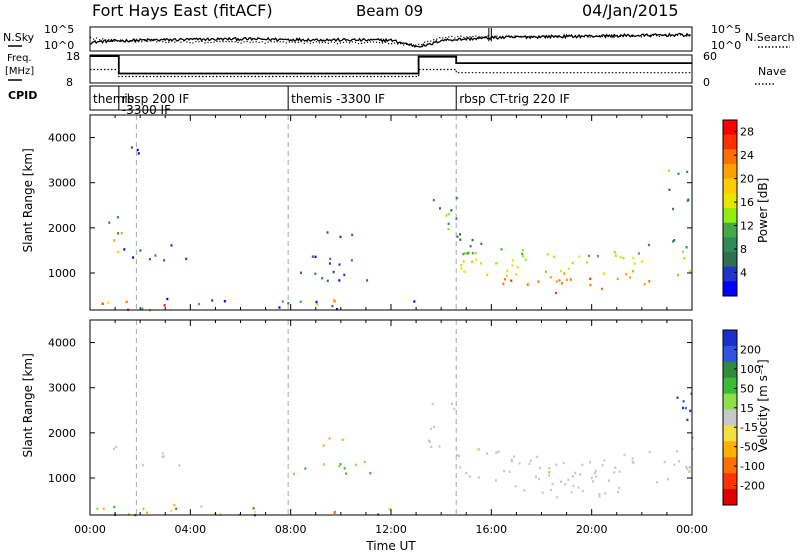  I want to click on y-tick-label: 2000, so click(62, 228).